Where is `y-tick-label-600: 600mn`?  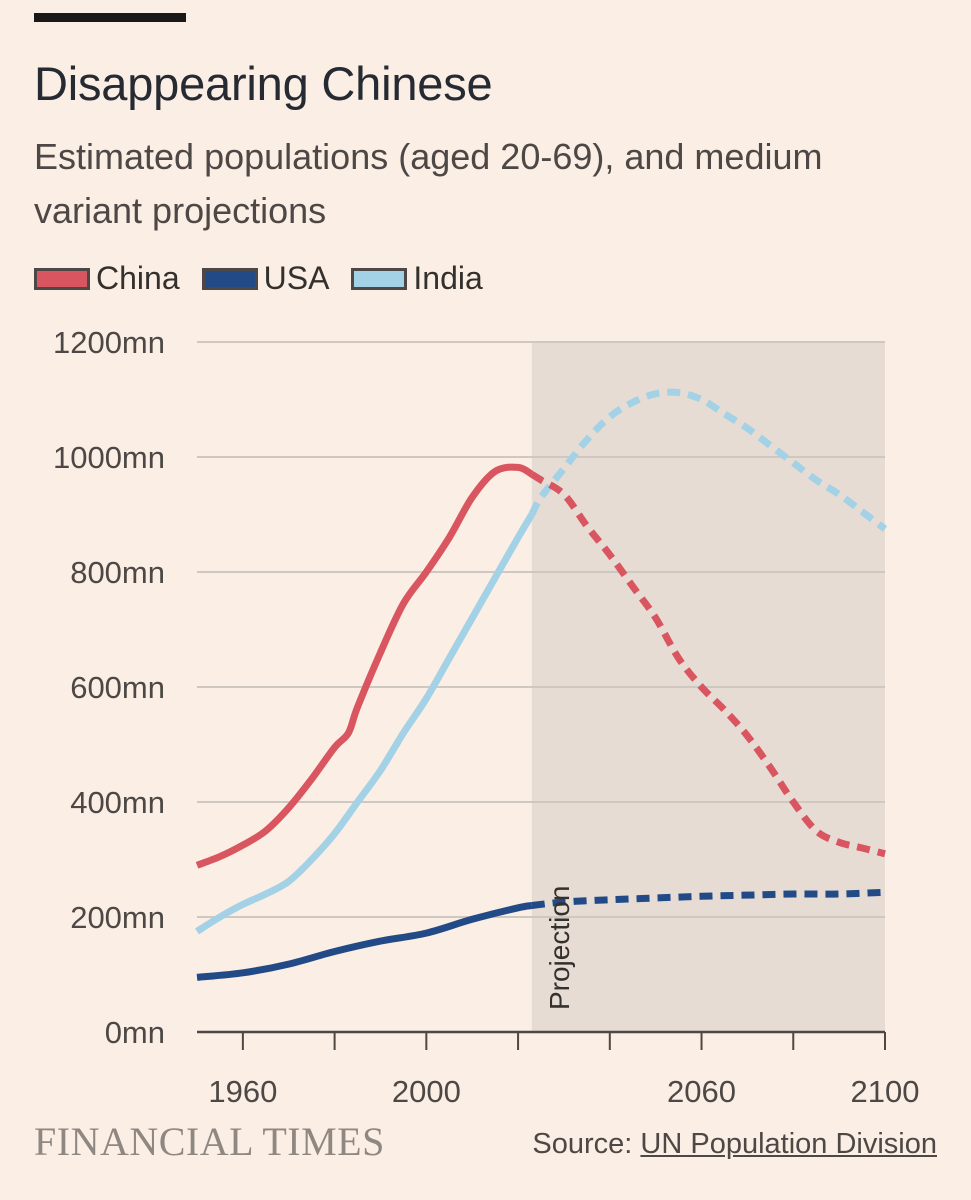 y-tick-label-600: 600mn is located at coordinates (117, 687).